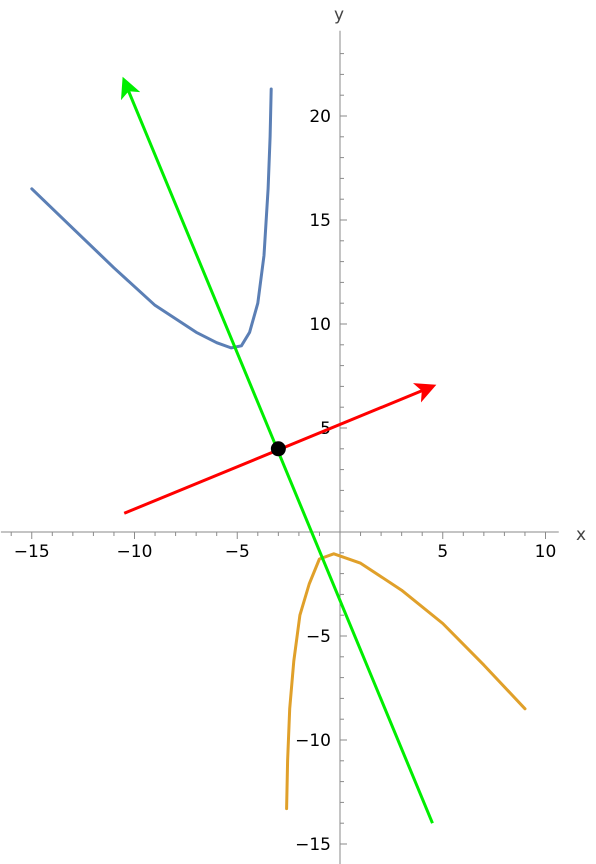  I want to click on x-tick-label: 5, so click(442, 552).